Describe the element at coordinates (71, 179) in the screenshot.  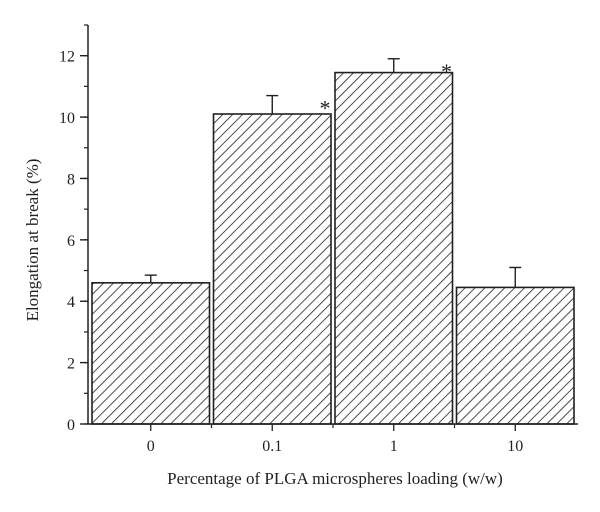
I see `y-tick-label-8: 8` at that location.